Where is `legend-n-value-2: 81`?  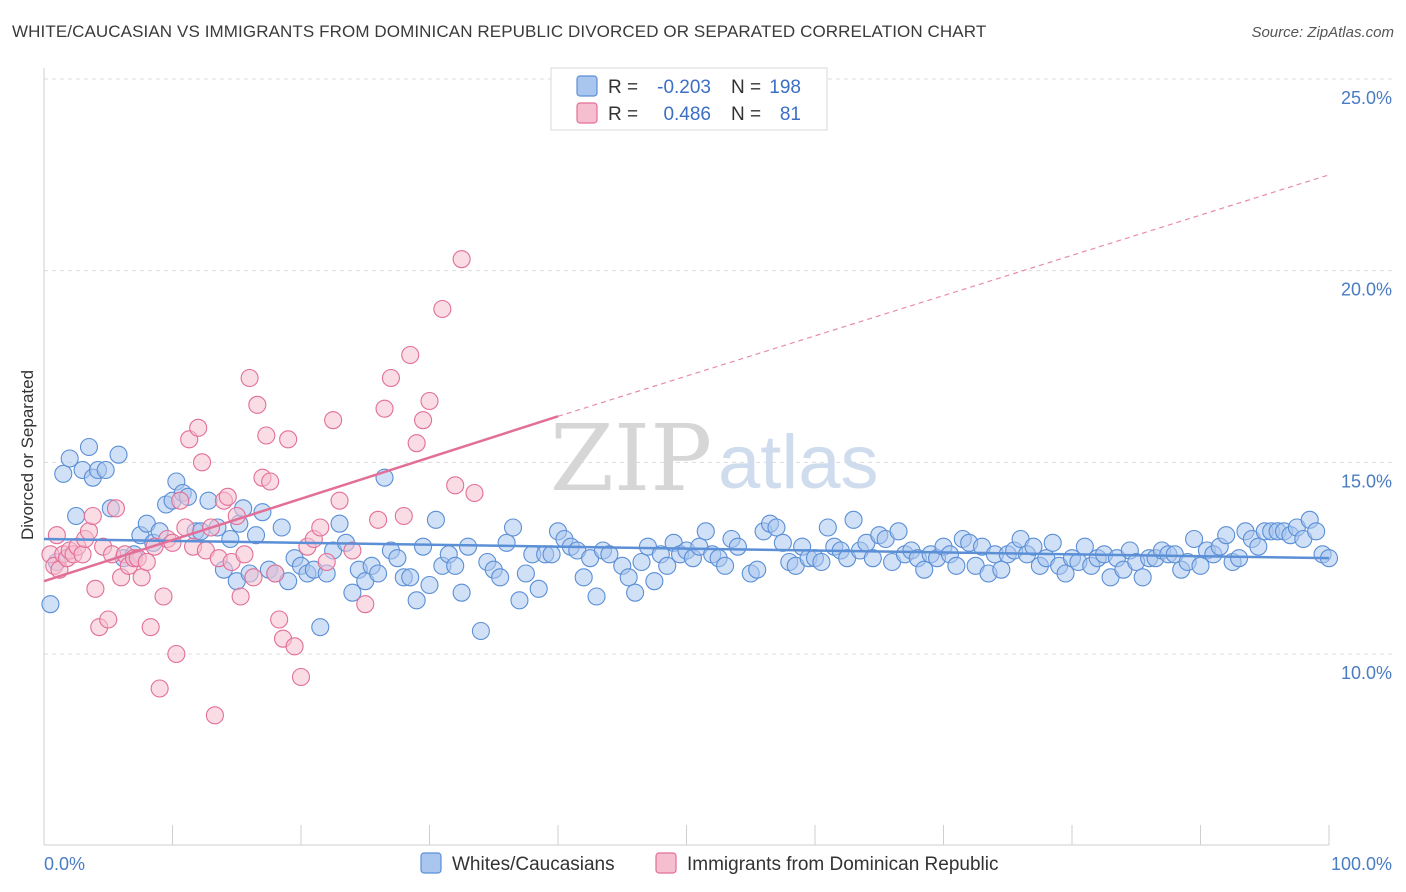
legend-n-value-2: 81 is located at coordinates (790, 114).